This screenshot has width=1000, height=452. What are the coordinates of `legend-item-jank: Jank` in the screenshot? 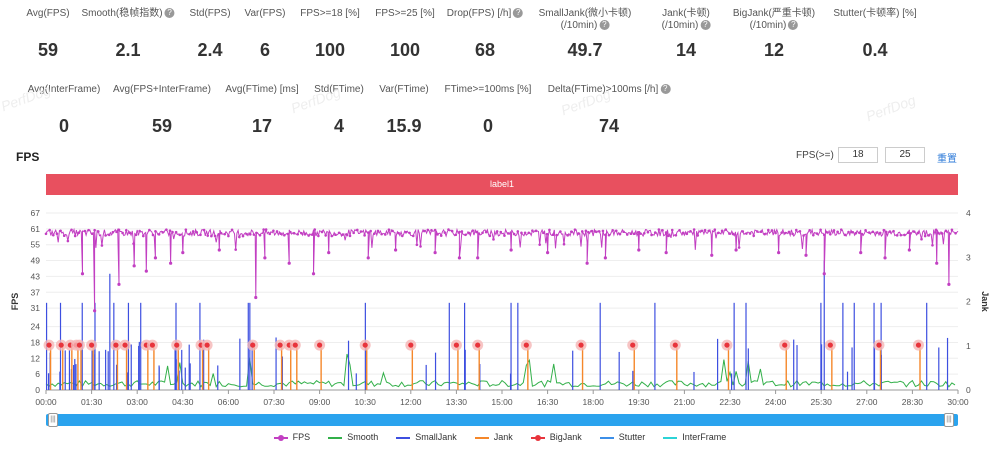 It's located at (493, 437).